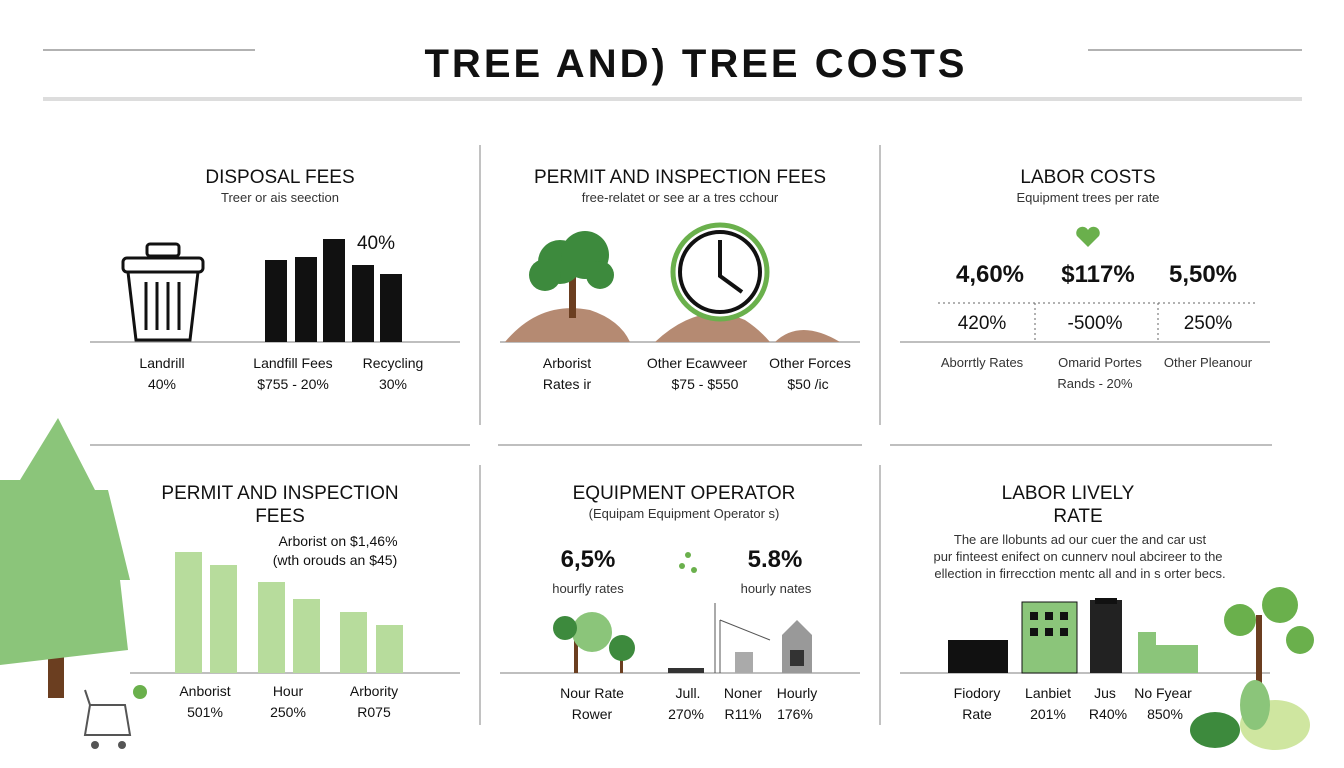 Image resolution: width=1344 pixels, height=768 pixels. Describe the element at coordinates (592, 693) in the screenshot. I see `item-label: Nour Rate` at that location.